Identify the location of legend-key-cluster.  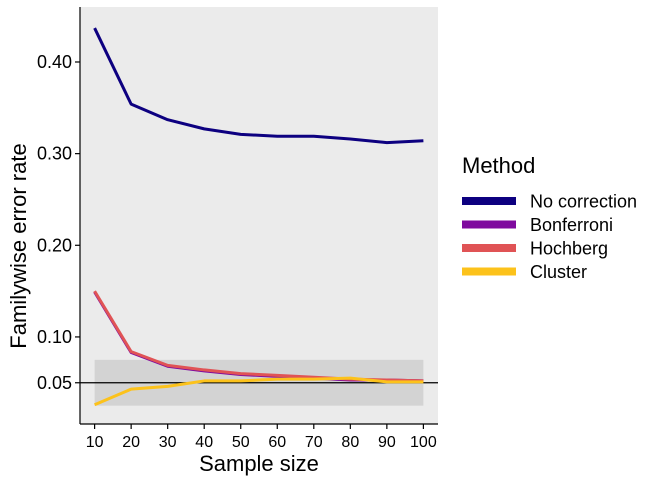
(489, 271).